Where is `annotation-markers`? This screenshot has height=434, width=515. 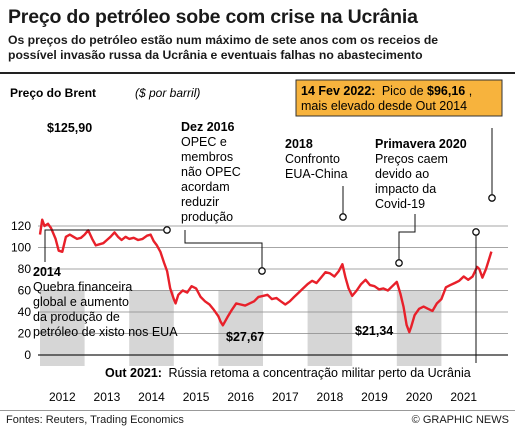
annotation-markers is located at coordinates (329, 234).